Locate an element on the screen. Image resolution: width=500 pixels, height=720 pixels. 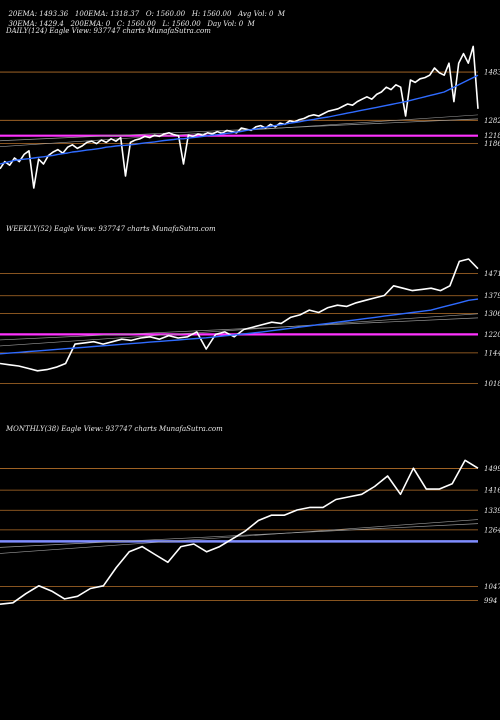
close-label: C: 1560.00 is located at coordinates (136, 24).